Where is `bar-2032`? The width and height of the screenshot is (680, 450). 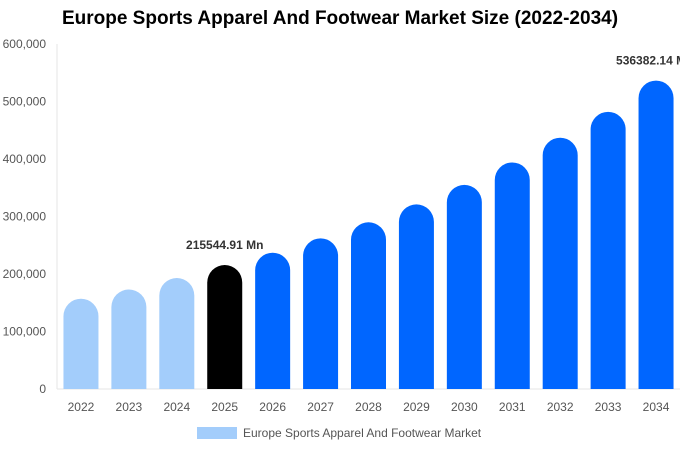 bar-2032 is located at coordinates (560, 263).